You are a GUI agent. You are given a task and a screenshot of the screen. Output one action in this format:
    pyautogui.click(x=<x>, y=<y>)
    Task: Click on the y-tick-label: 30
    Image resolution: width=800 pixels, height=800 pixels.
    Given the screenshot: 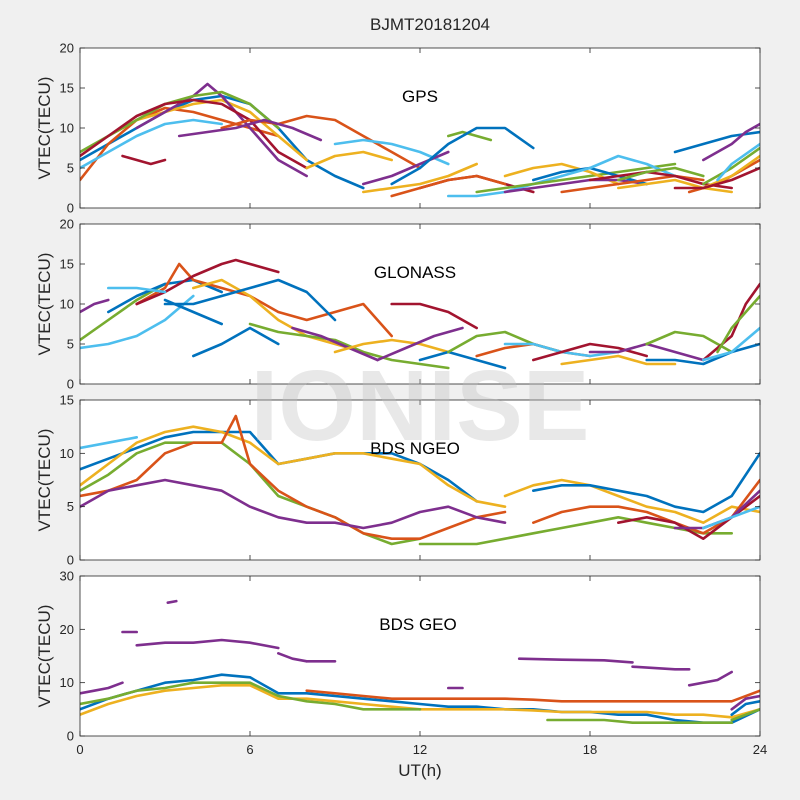 What is the action you would take?
    pyautogui.click(x=67, y=576)
    